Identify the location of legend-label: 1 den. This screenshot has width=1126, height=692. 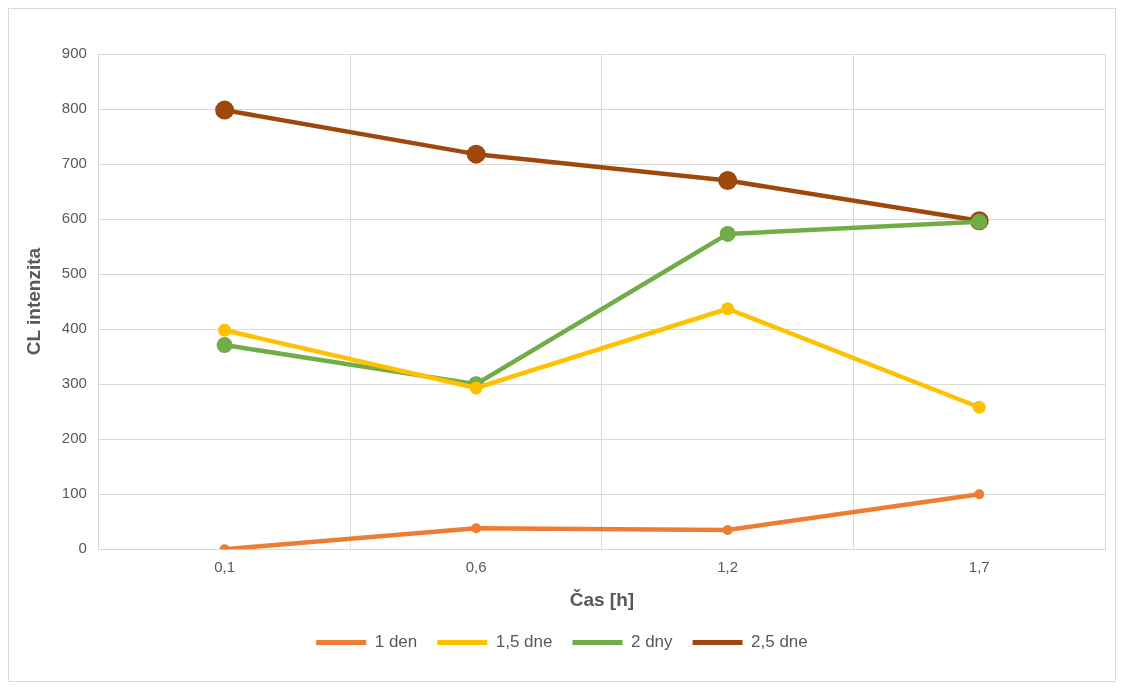
(396, 642).